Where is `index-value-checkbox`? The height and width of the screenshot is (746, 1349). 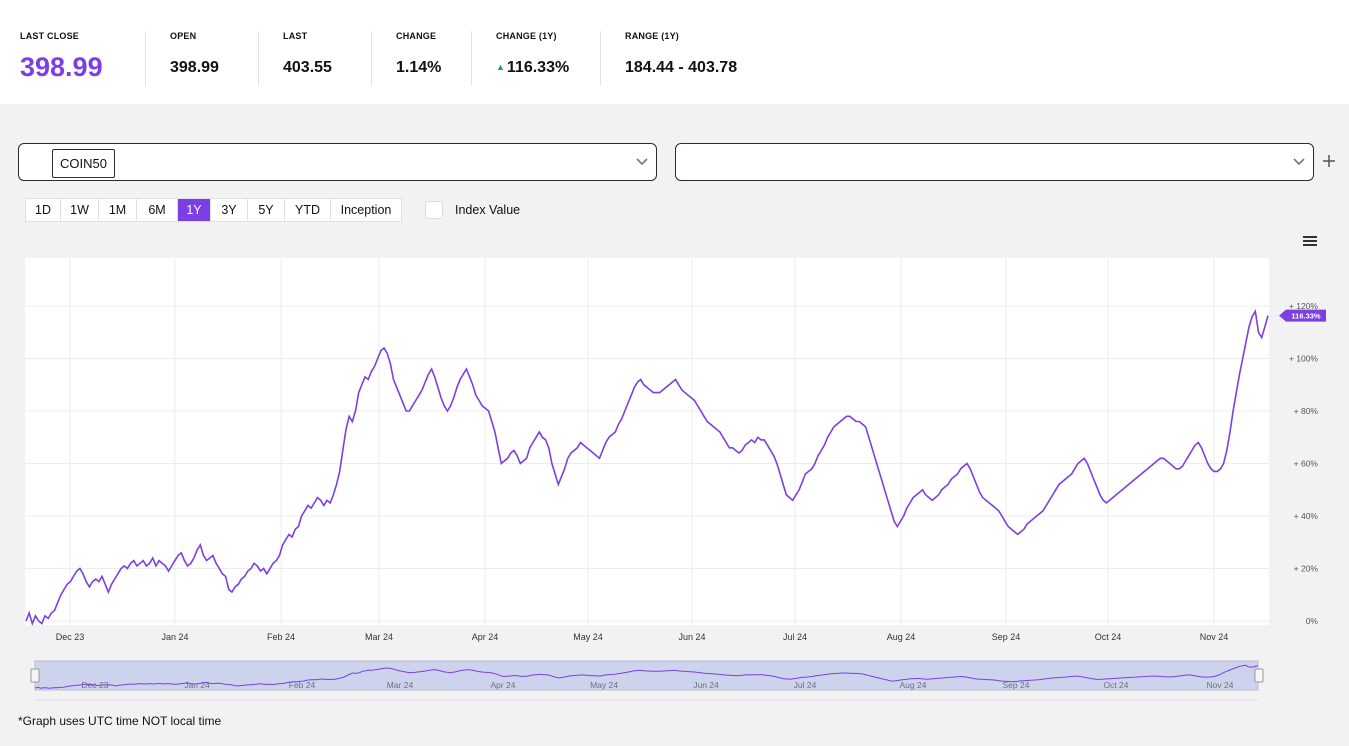
index-value-checkbox is located at coordinates (434, 210).